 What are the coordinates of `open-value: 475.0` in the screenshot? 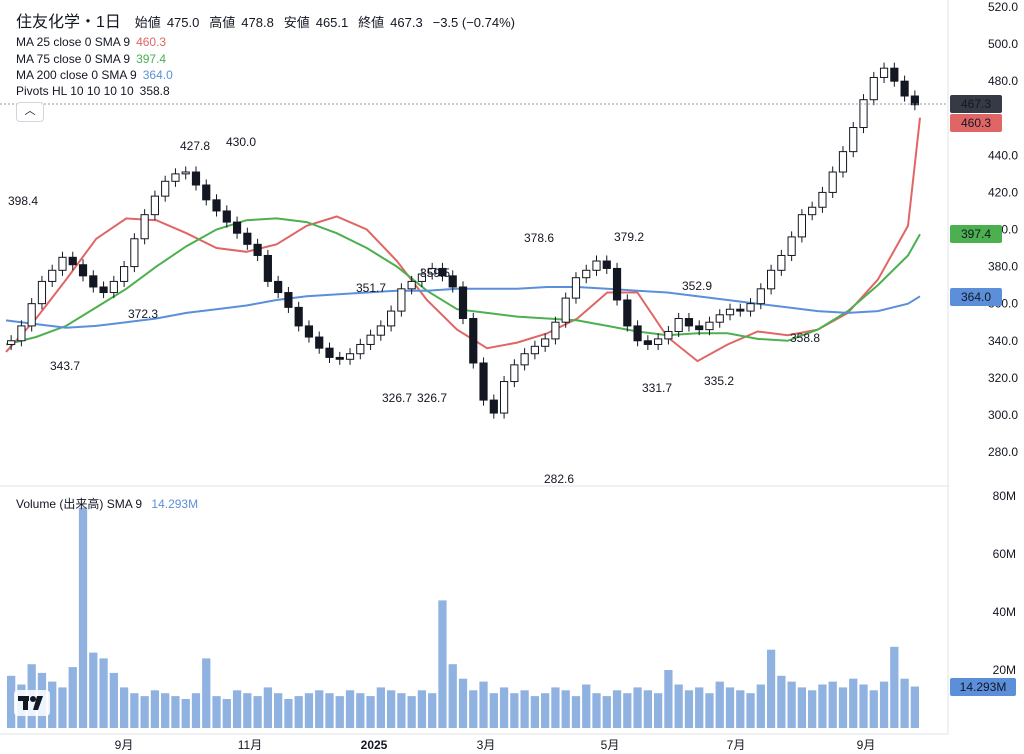 It's located at (183, 22).